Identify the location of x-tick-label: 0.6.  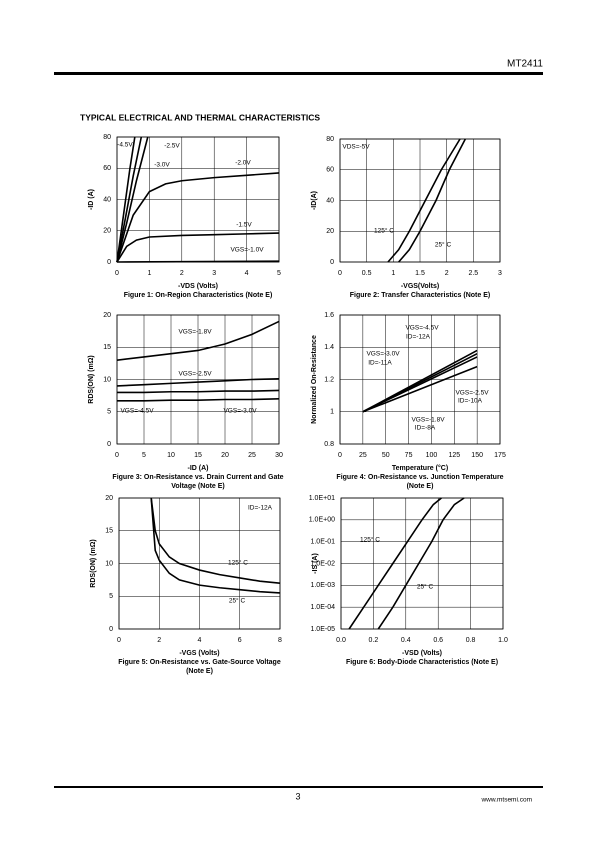
(438, 640).